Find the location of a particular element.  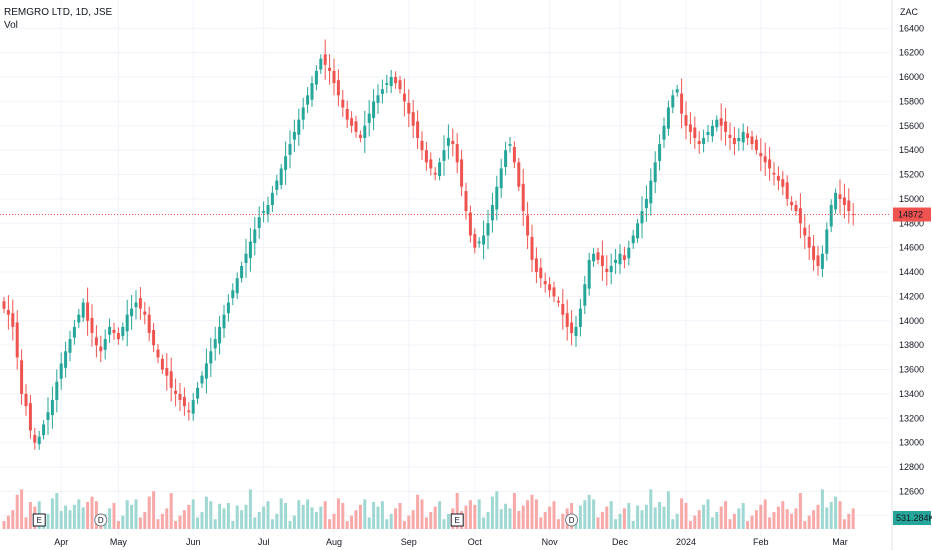

chart-title: REMGRO LTD, 1D, JSE is located at coordinates (58, 12).